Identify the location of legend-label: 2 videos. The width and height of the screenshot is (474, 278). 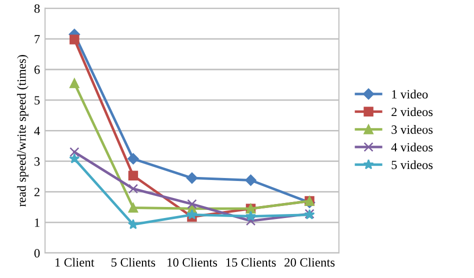
(412, 111).